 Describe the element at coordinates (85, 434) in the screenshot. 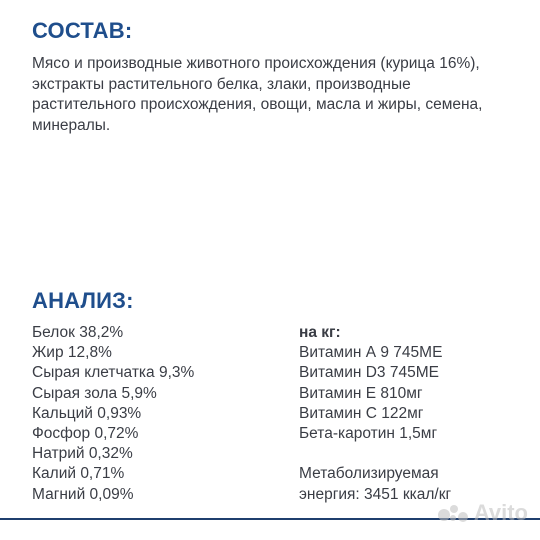

I see `nutrient-item: Фосфор 0,72%` at that location.